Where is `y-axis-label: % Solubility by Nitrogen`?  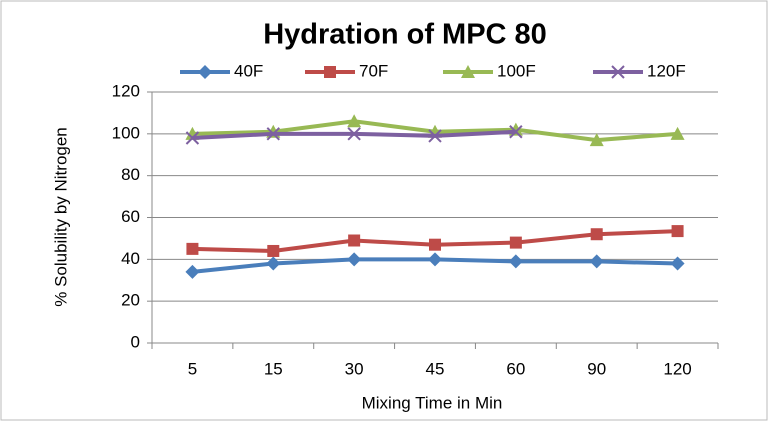
y-axis-label: % Solubility by Nitrogen is located at coordinates (60, 217).